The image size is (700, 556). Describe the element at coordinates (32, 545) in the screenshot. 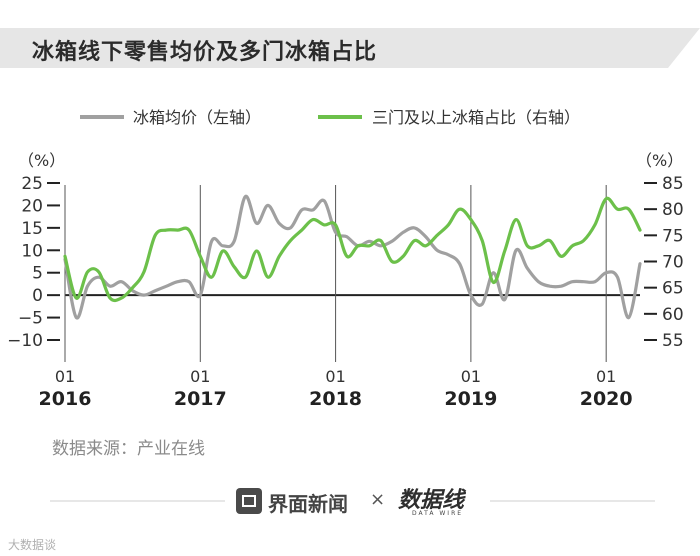

I see `watermark: 大数据谈` at that location.